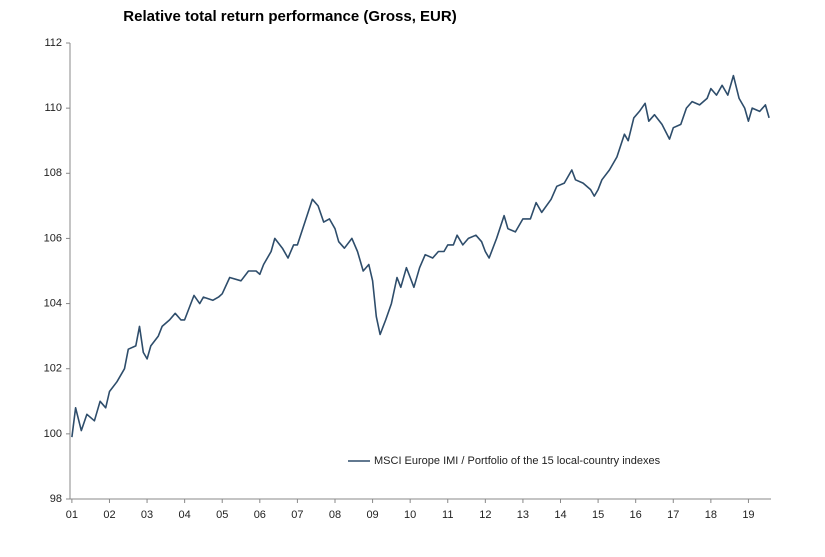  I want to click on x-tick-label: 18, so click(711, 515).